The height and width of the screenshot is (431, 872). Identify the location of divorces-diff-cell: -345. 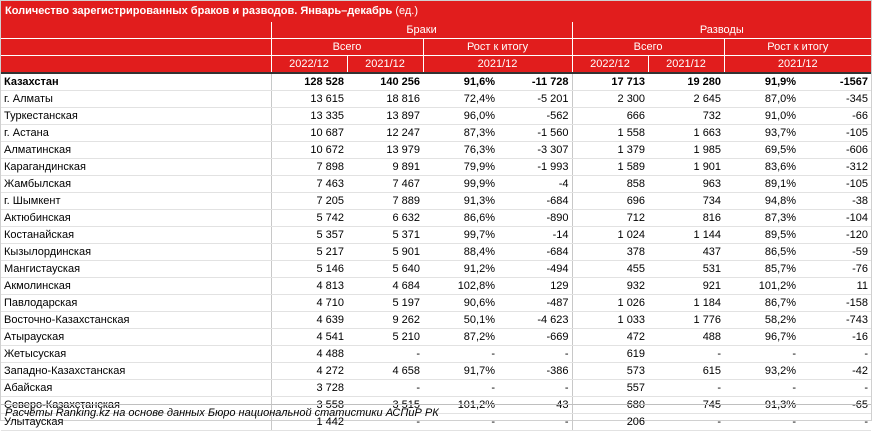
(835, 99).